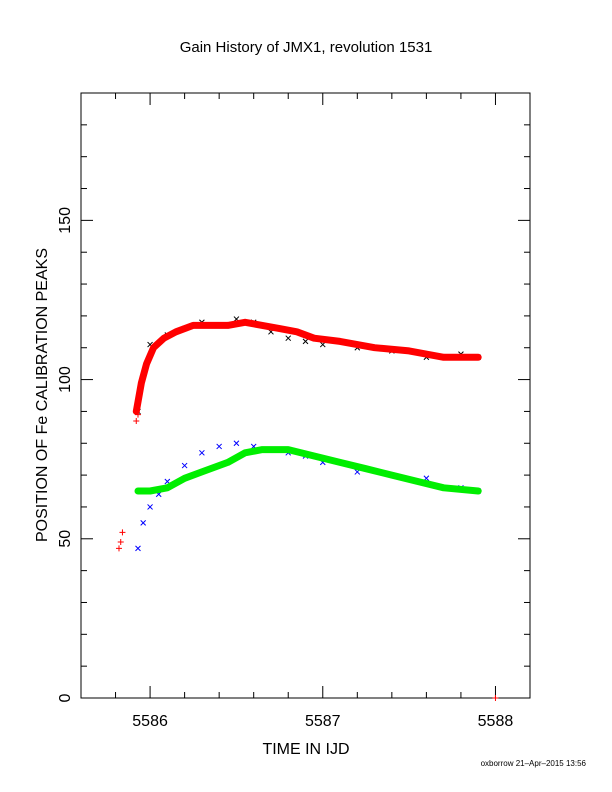  I want to click on y-tick-label: 50, so click(65, 539).